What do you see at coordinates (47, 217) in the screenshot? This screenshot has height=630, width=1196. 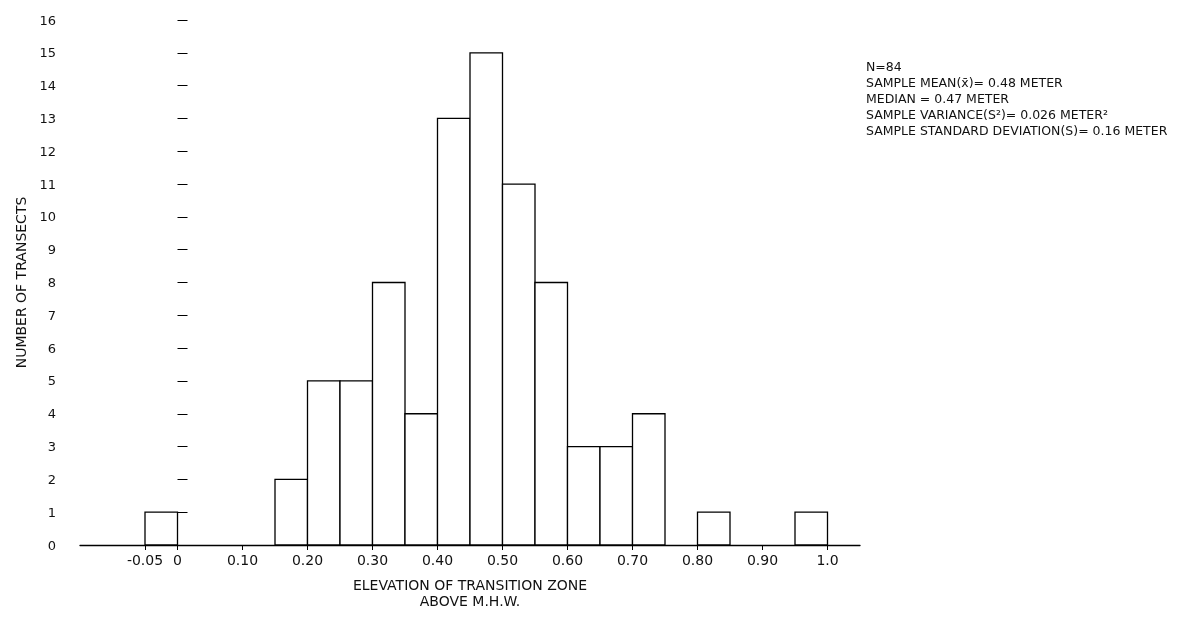 I see `y-tick-label: 10` at bounding box center [47, 217].